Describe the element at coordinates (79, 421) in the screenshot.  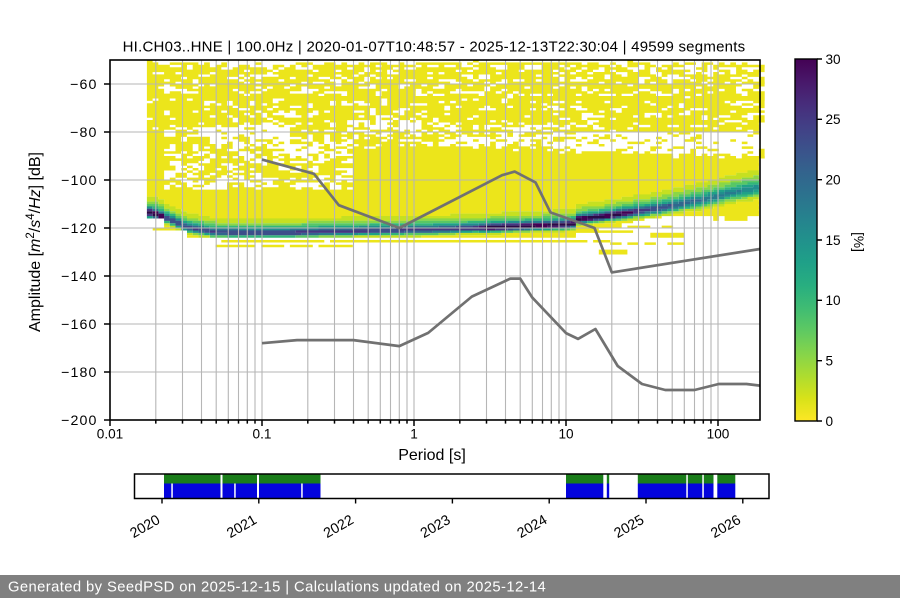
I see `svg-text: −200` at that location.